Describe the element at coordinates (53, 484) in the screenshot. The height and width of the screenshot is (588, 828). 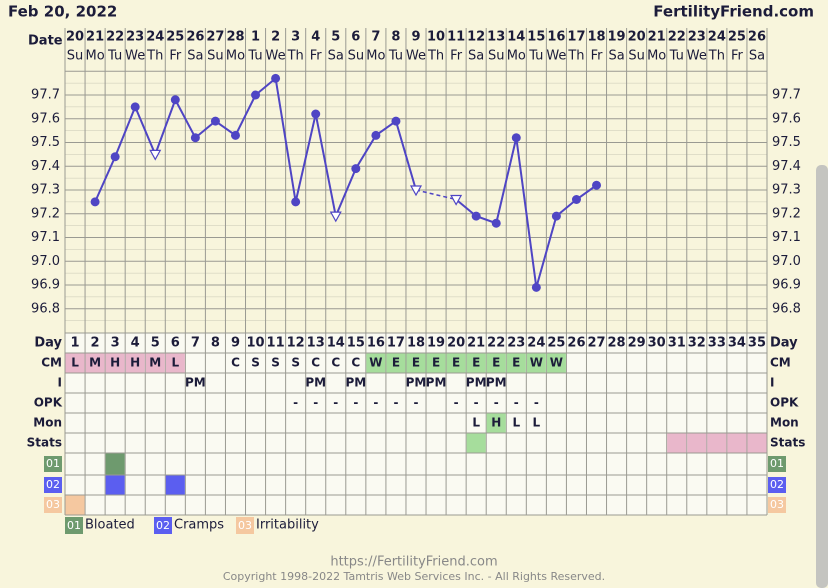
I see `symptom-code: 02` at that location.